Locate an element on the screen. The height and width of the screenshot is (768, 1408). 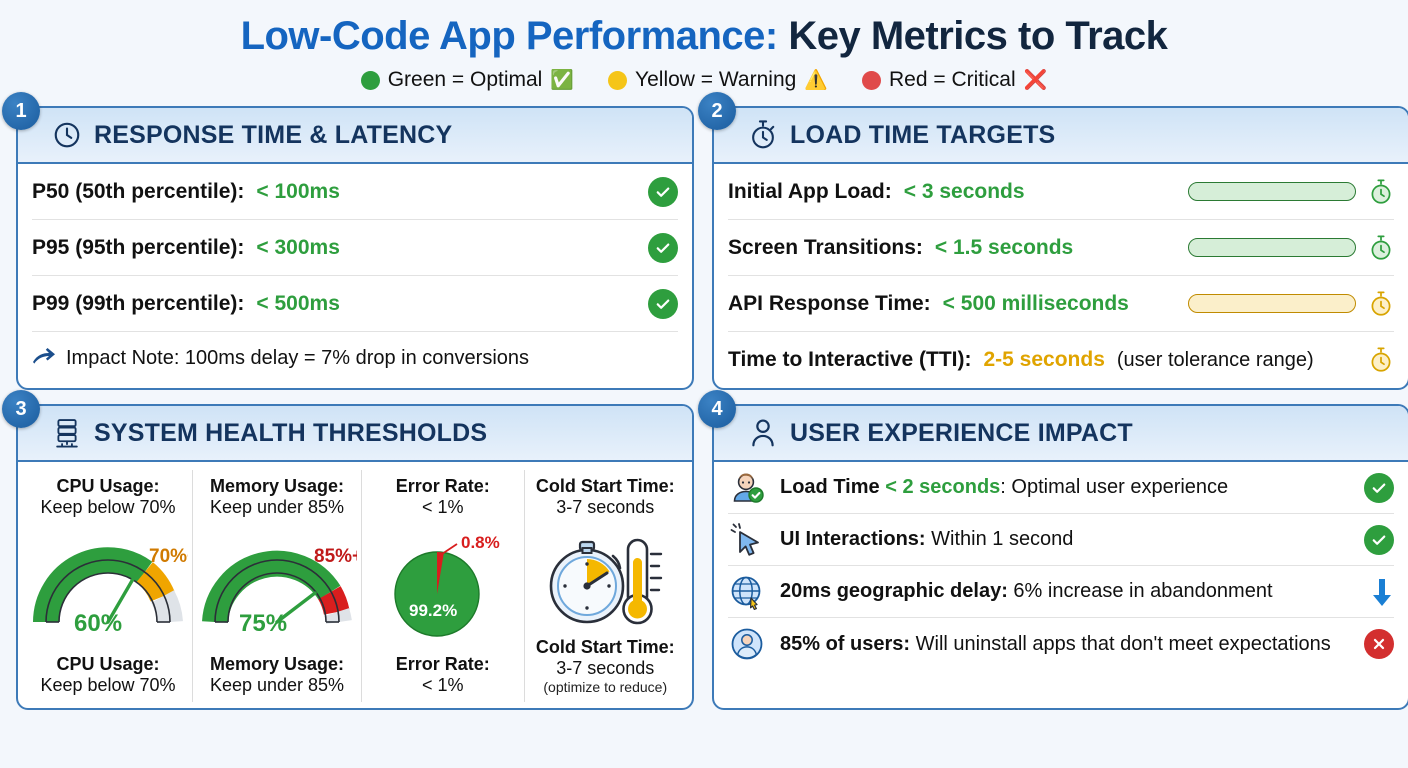
metric-value: < 1.5 seconds is located at coordinates (1004, 247).